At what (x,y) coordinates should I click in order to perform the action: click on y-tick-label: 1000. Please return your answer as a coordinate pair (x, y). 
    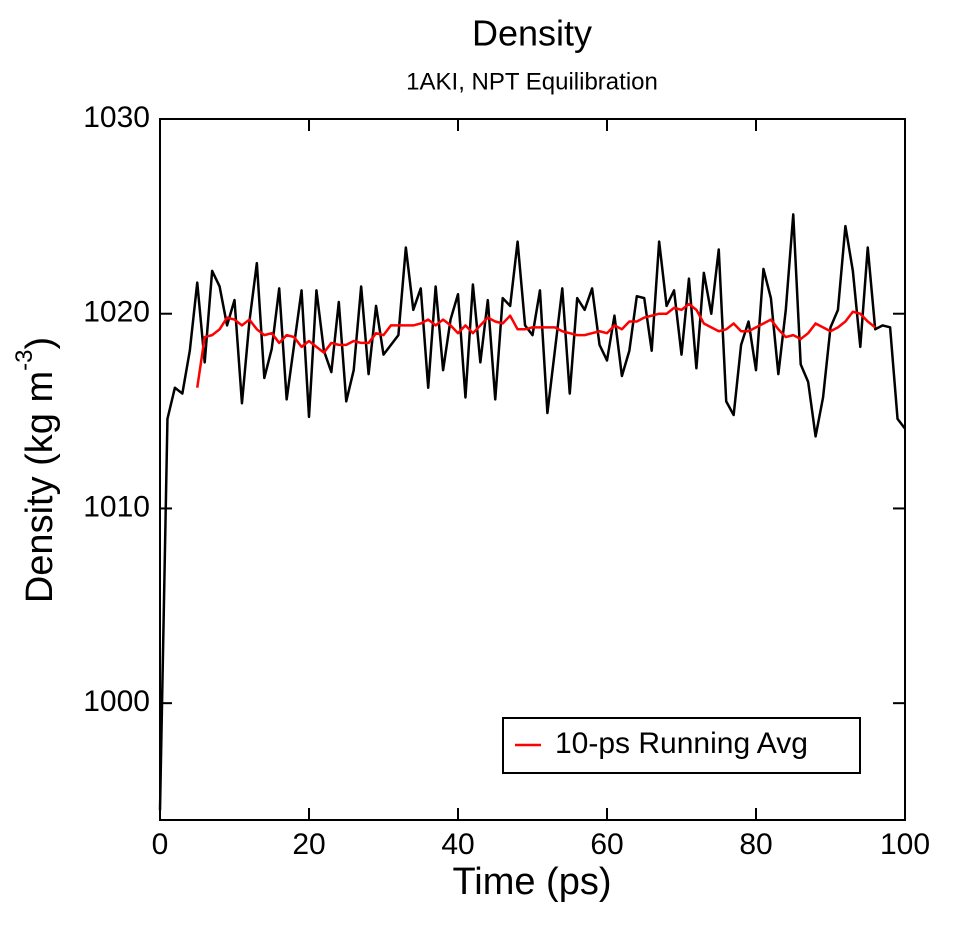
    Looking at the image, I should click on (116, 701).